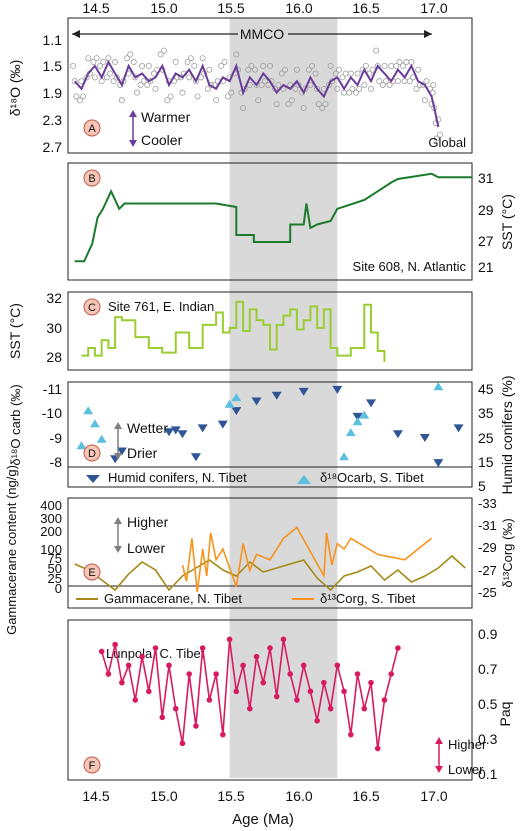 The width and height of the screenshot is (526, 831). What do you see at coordinates (486, 210) in the screenshot?
I see `panel-b-tick-29: 29` at bounding box center [486, 210].